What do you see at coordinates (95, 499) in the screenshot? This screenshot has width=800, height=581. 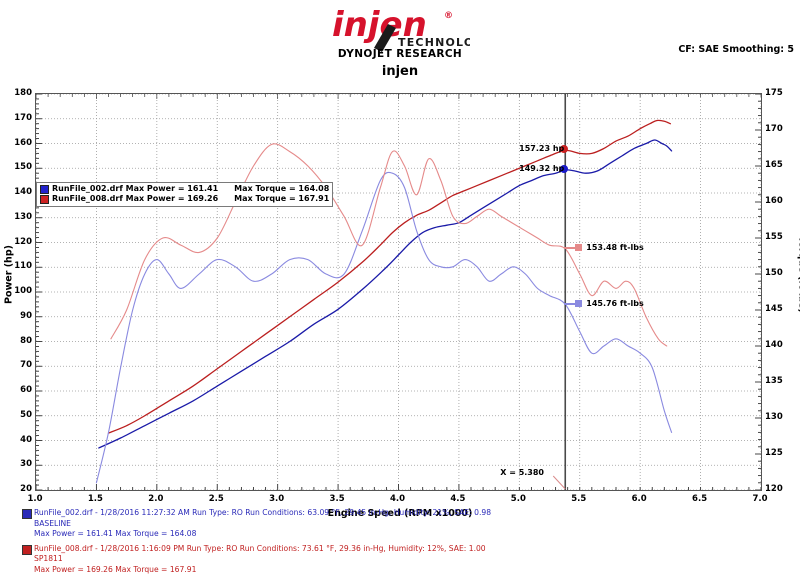 I see `x-tick: 1.5` at bounding box center [95, 499].